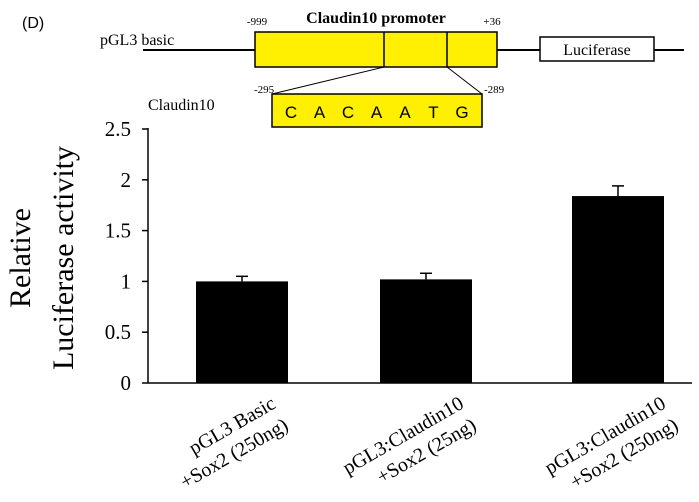 Image resolution: width=699 pixels, height=502 pixels. I want to click on sequence-letter: G, so click(461, 112).